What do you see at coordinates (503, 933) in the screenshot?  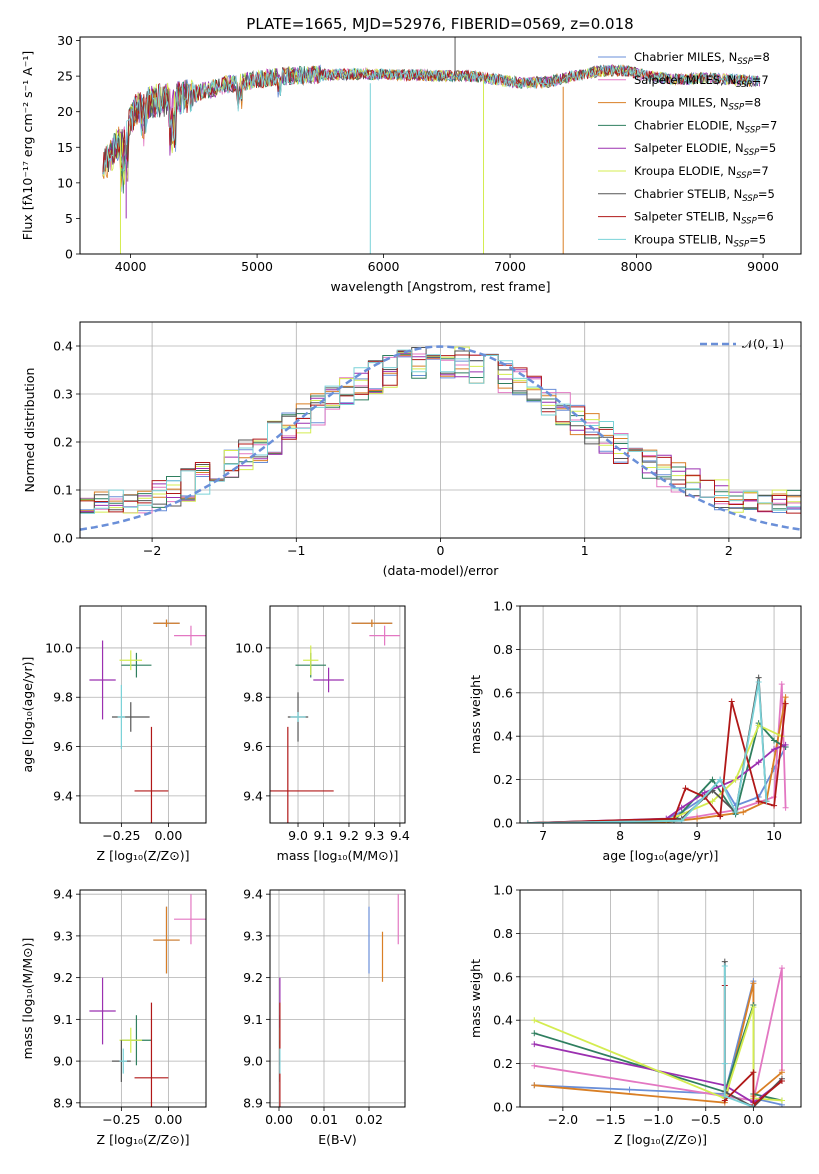 I see `weight_vs_Z-ytick-label: 0.8` at bounding box center [503, 933].